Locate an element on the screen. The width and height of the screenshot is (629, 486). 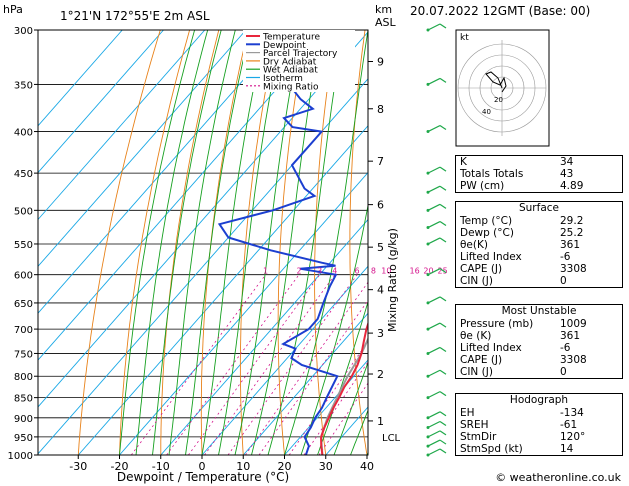
temperature-tick-label: -20 is located at coordinates (120, 466).